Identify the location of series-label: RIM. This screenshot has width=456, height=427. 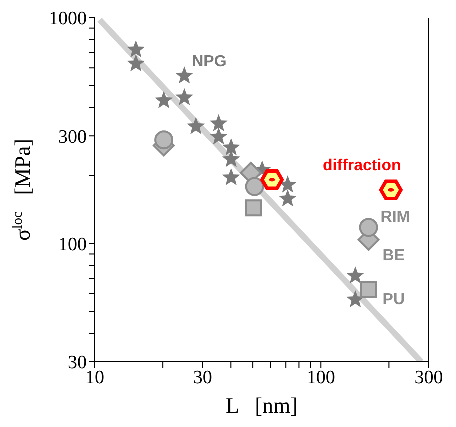
(395, 217).